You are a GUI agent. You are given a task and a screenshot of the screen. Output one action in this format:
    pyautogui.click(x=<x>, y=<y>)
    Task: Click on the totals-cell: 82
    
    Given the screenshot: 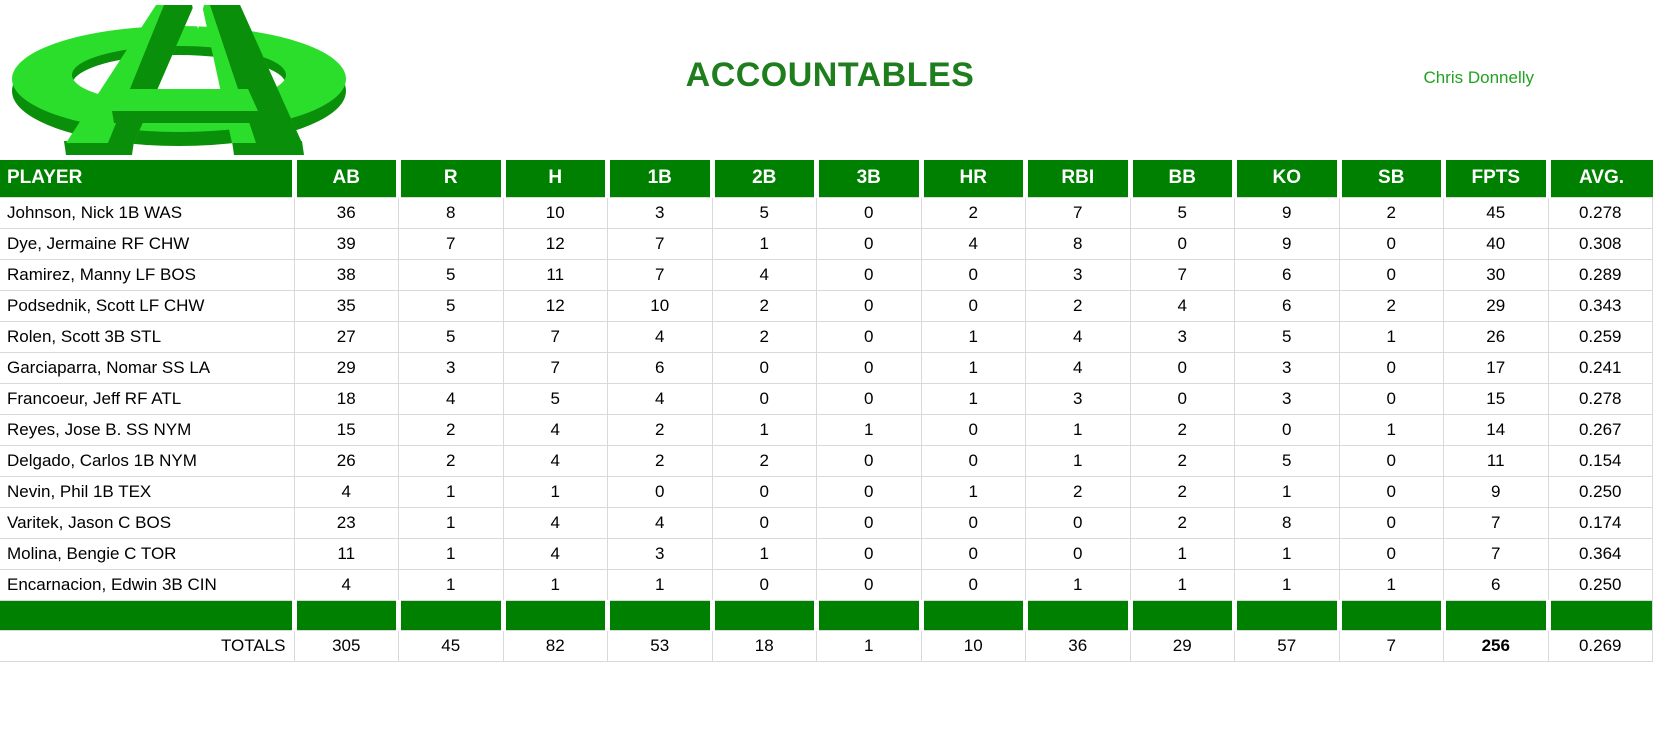 What is the action you would take?
    pyautogui.click(x=555, y=645)
    